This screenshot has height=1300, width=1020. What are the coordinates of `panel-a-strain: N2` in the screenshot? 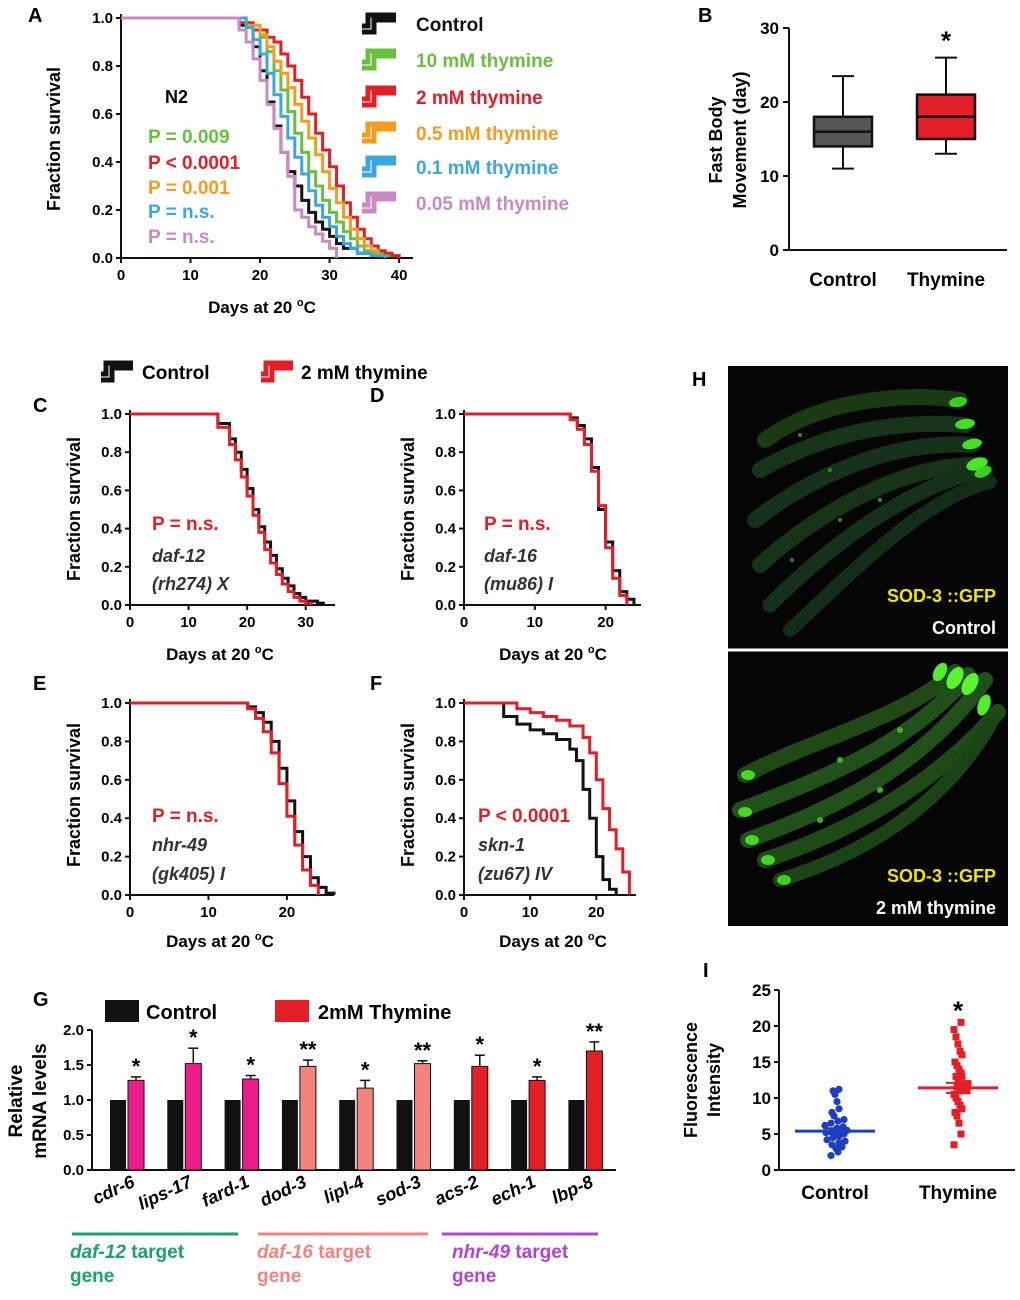 It's located at (176, 97).